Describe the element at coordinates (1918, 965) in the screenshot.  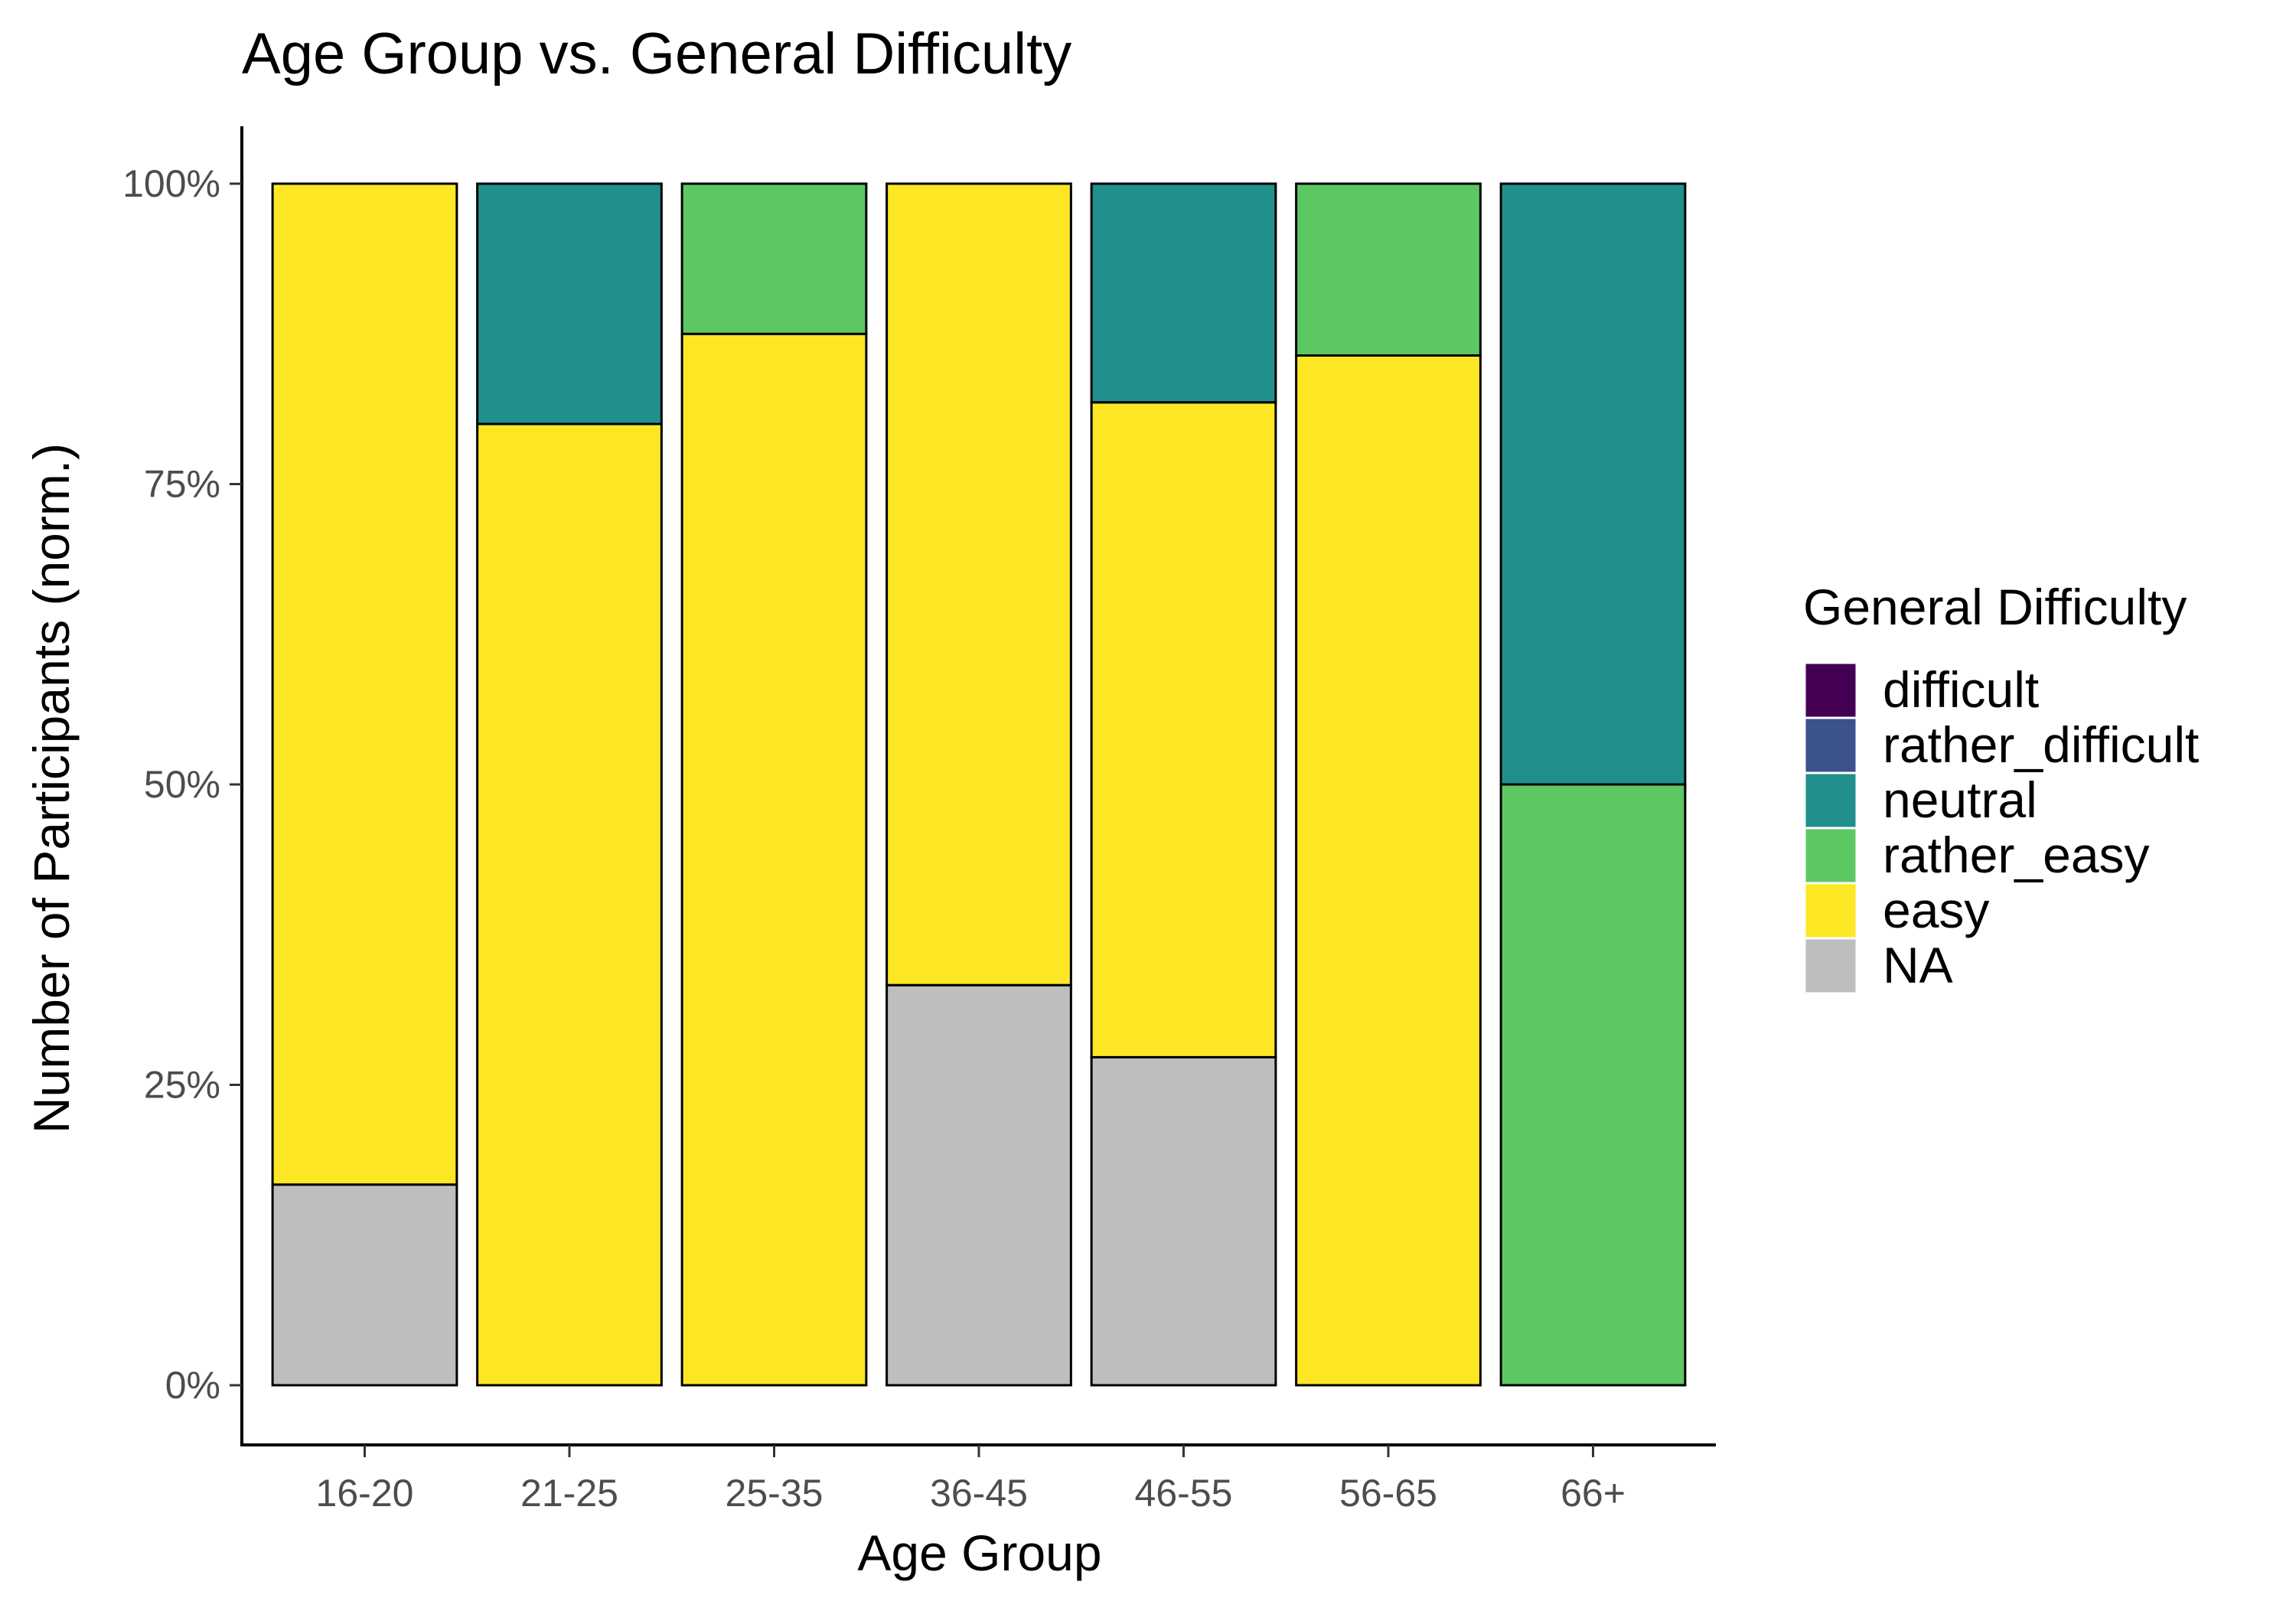
I see `legend-label-na: NA` at that location.